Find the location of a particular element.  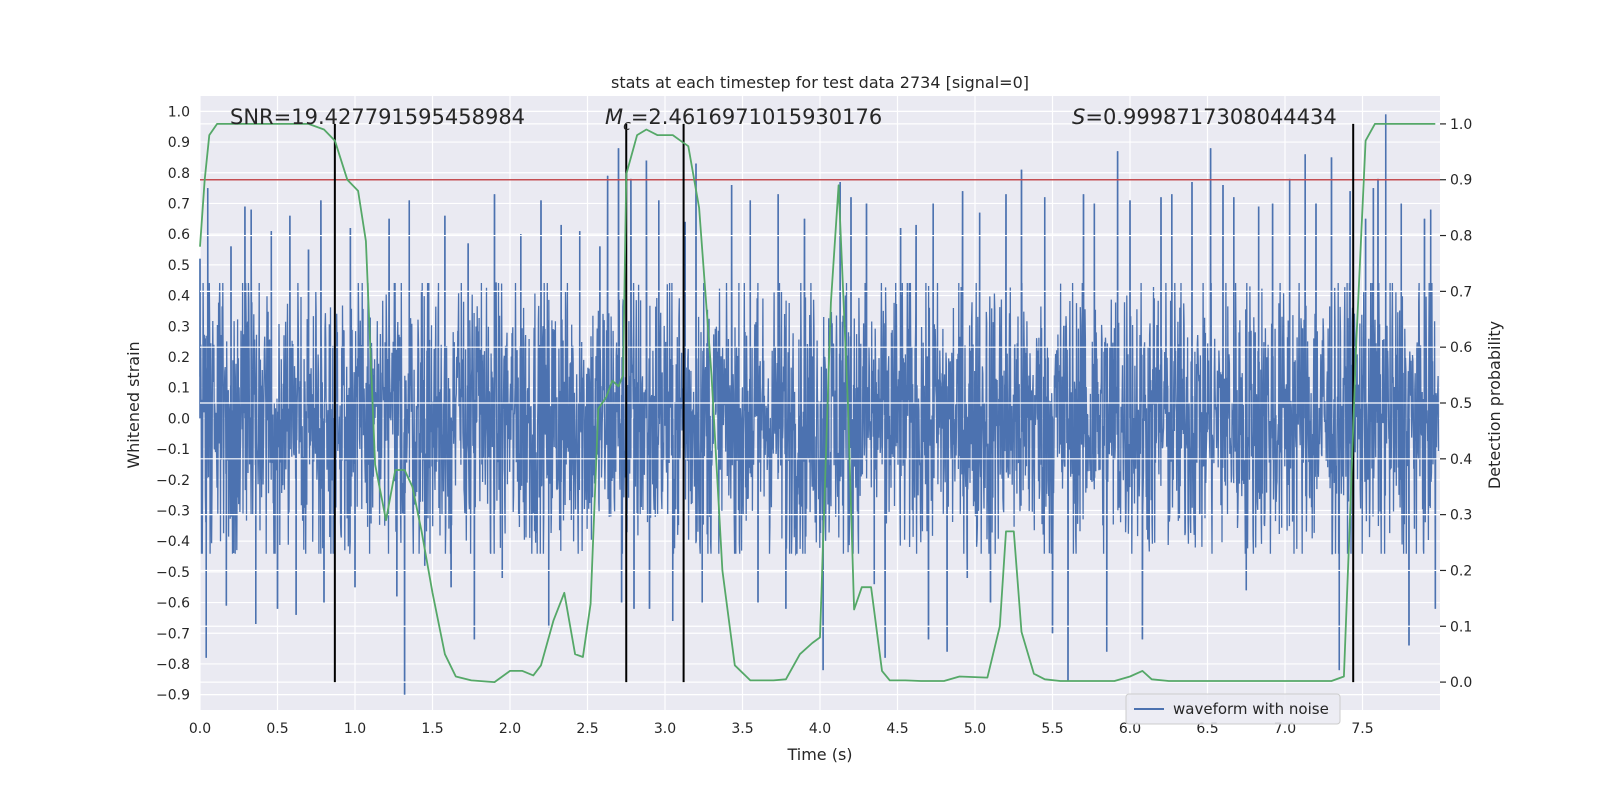

y-left-tick-label: −0.3 is located at coordinates (173, 511).